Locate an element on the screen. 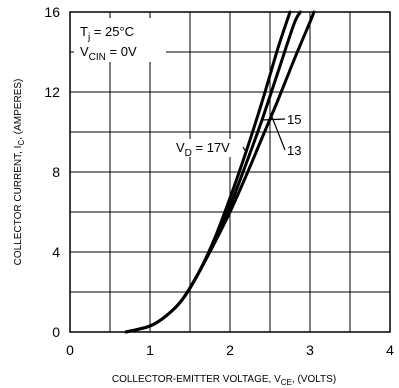 The height and width of the screenshot is (388, 399). y-axis-title: COLLECTOR CURRENT, IC, (AMPERES) is located at coordinates (19, 172).